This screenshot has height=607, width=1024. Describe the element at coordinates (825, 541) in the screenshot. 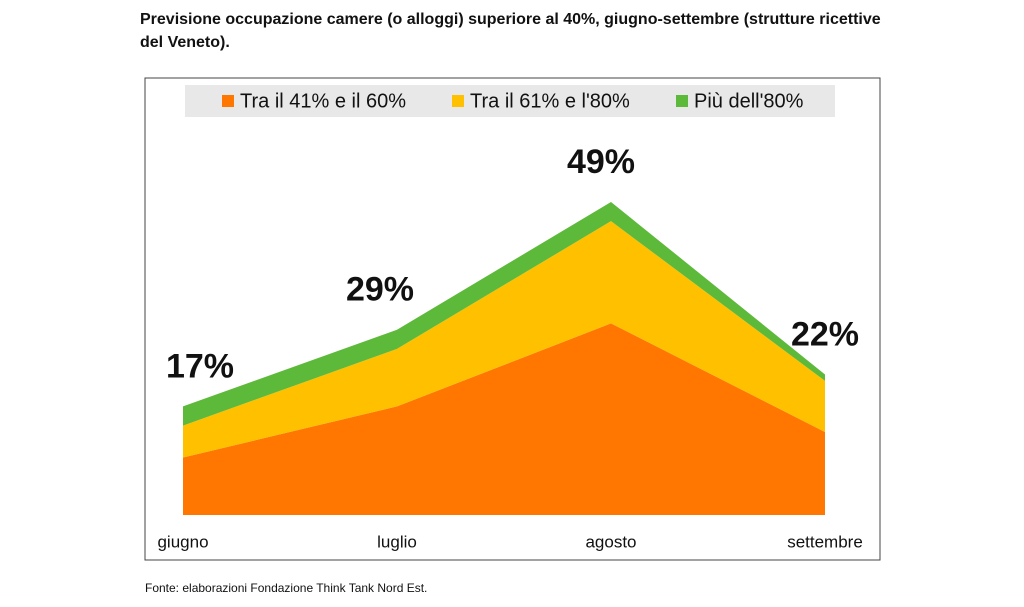

I see `x-tick-label: settembre` at that location.